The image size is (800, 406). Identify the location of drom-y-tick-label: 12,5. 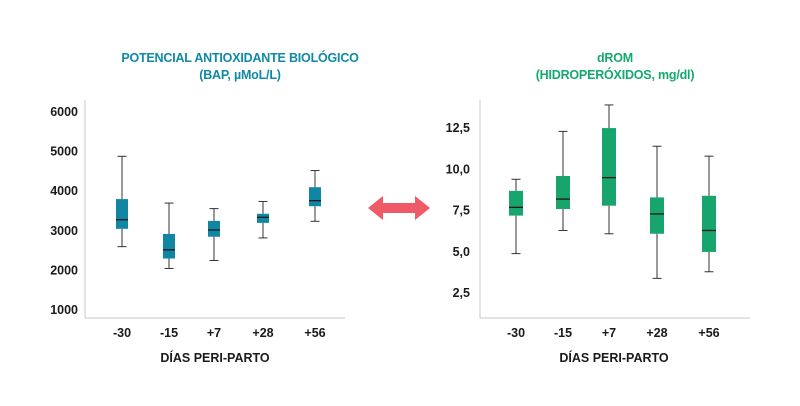
(458, 128).